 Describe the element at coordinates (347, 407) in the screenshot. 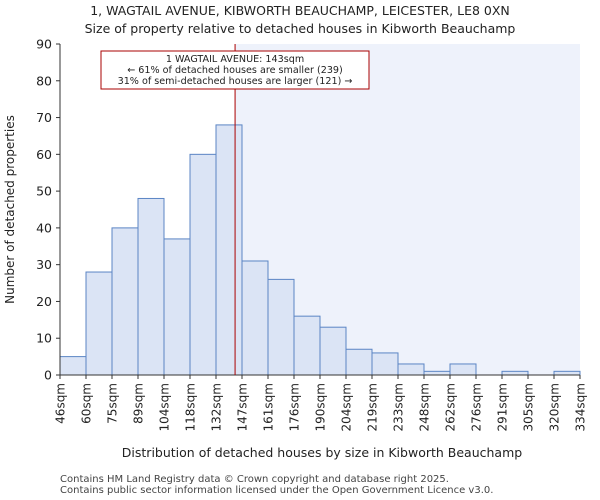

I see `x-tick-label: 204sqm` at that location.